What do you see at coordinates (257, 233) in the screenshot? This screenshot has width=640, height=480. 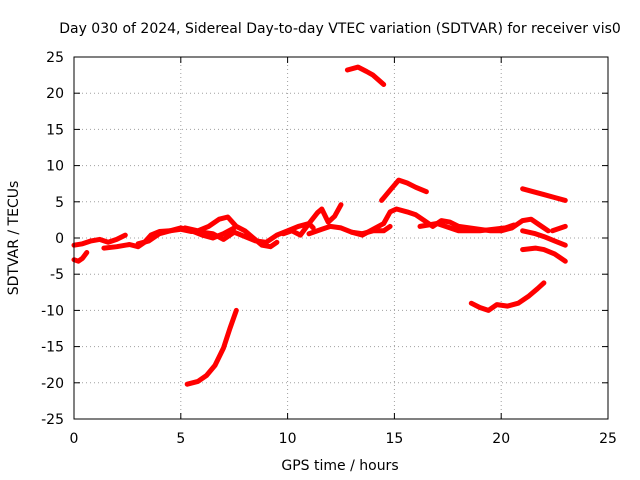 I see `series-sat-f` at bounding box center [257, 233].